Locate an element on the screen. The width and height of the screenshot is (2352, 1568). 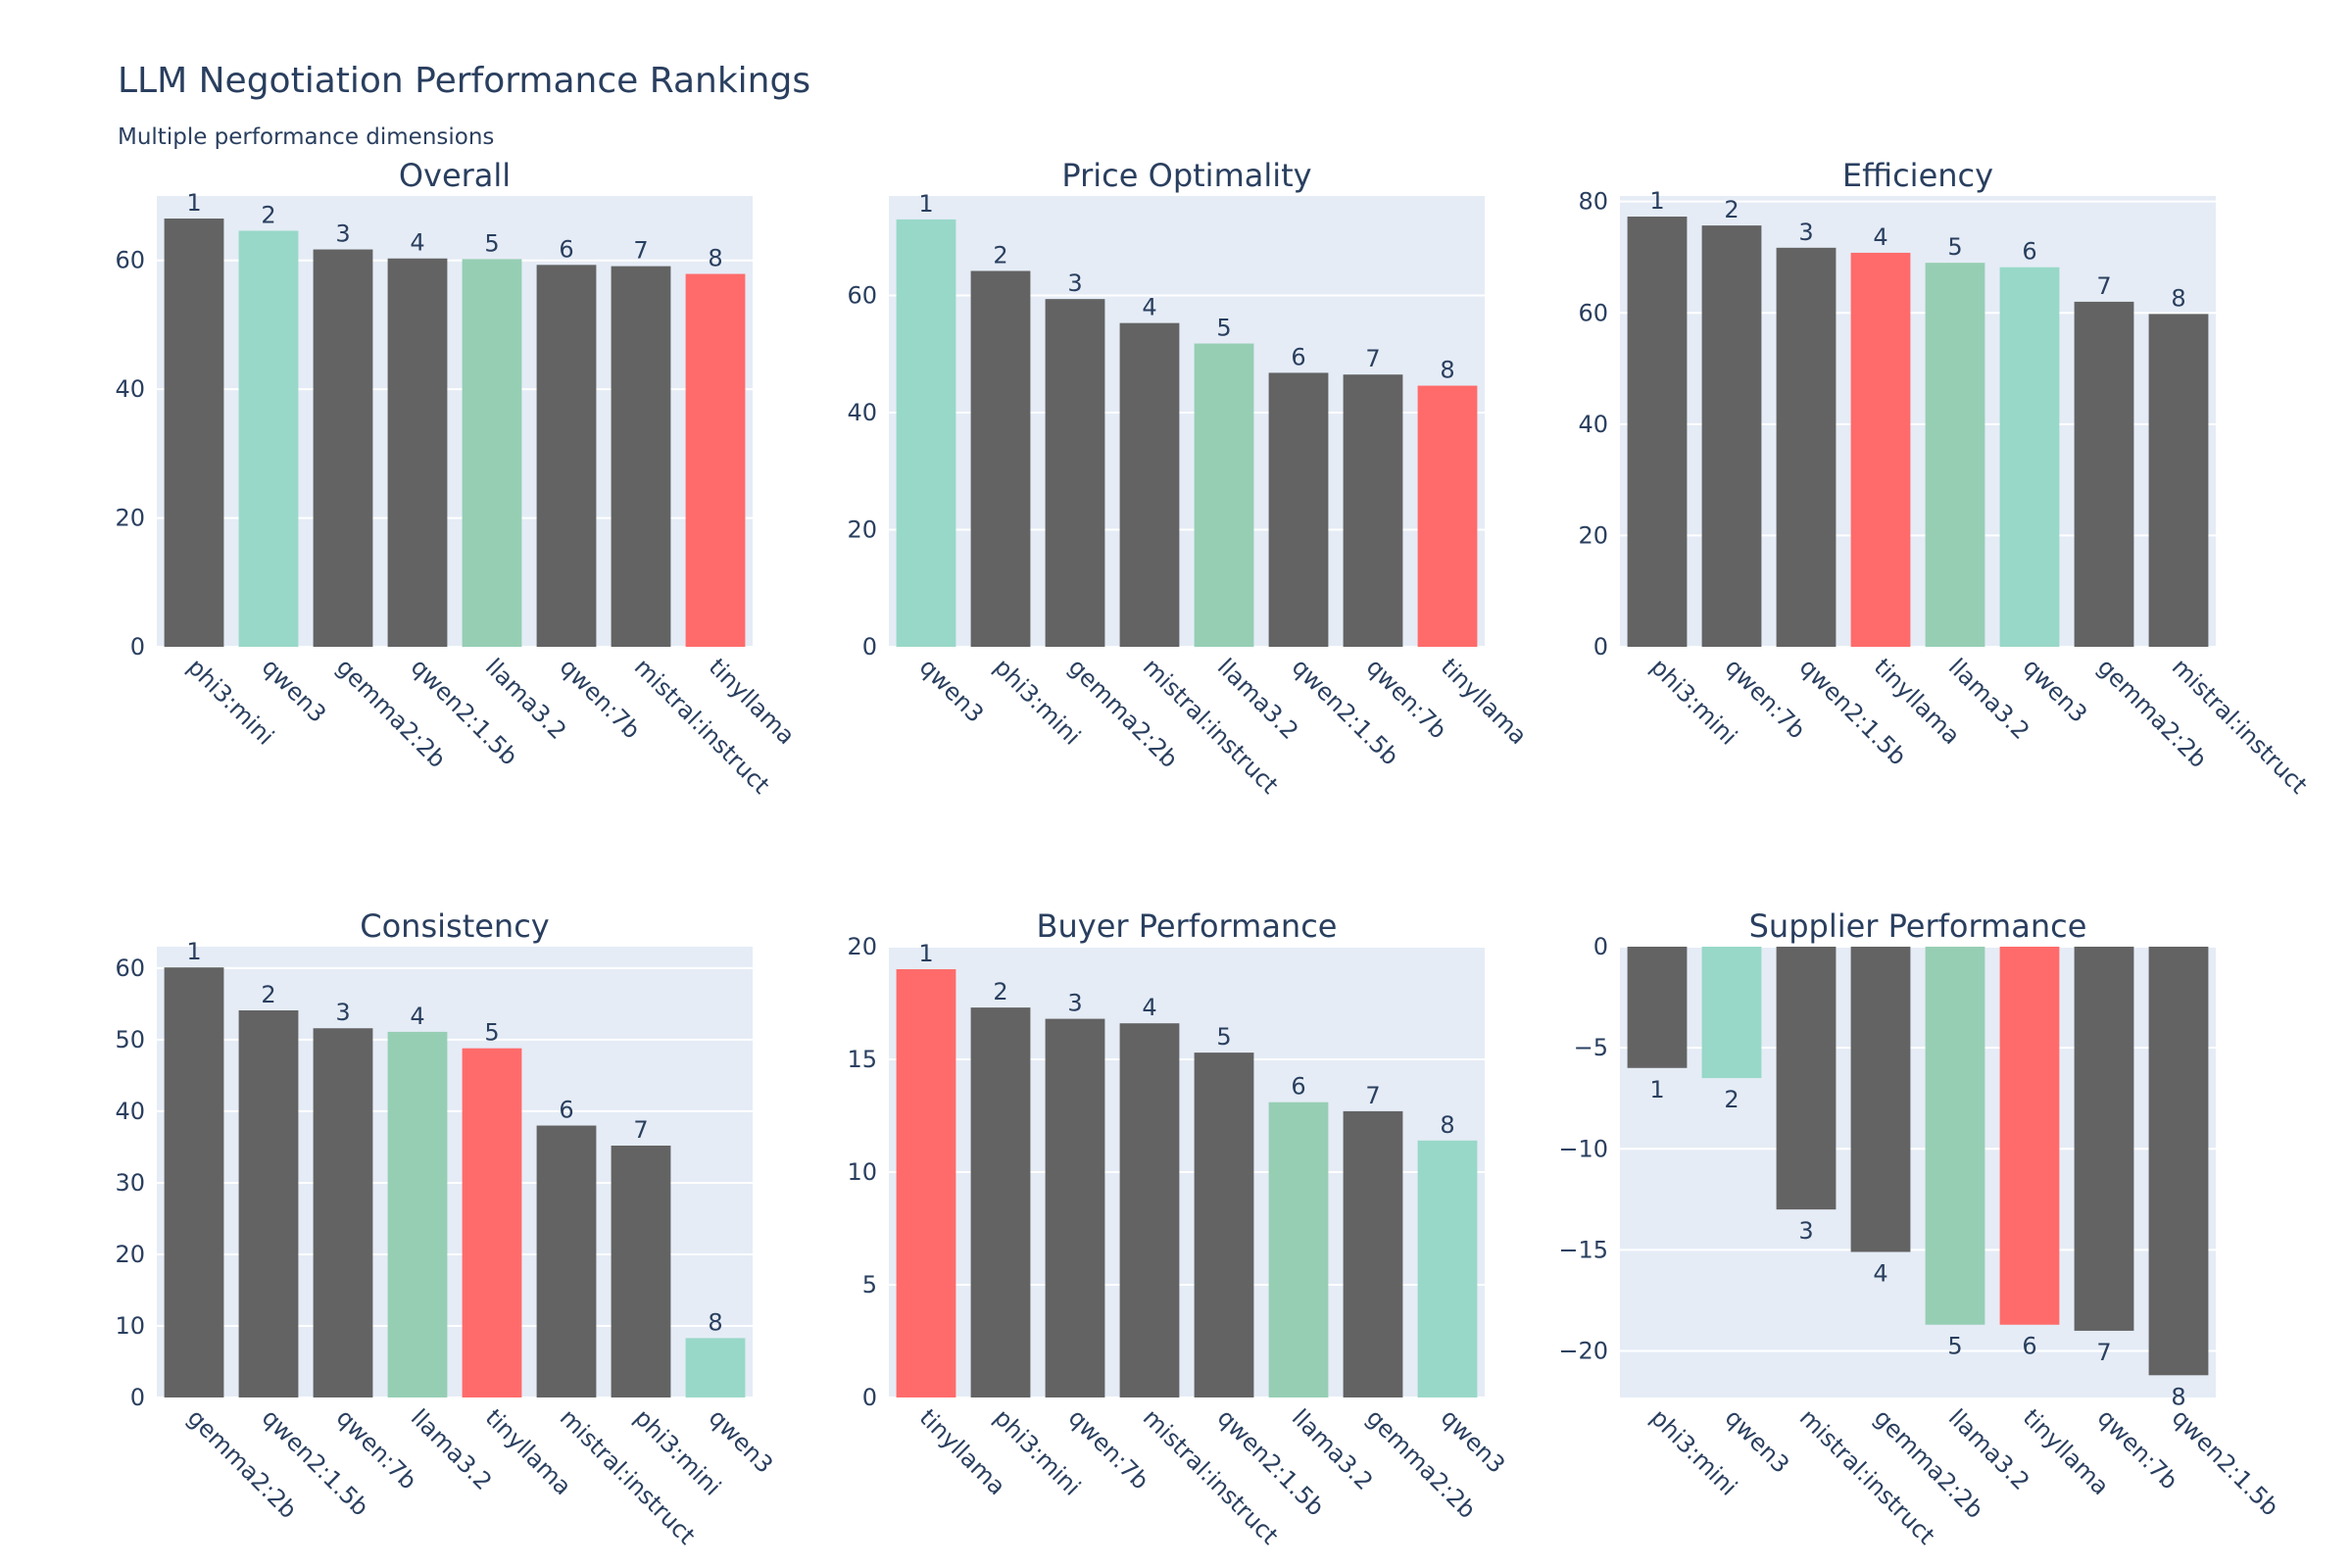
y-tick-label: 20 is located at coordinates (862, 530).